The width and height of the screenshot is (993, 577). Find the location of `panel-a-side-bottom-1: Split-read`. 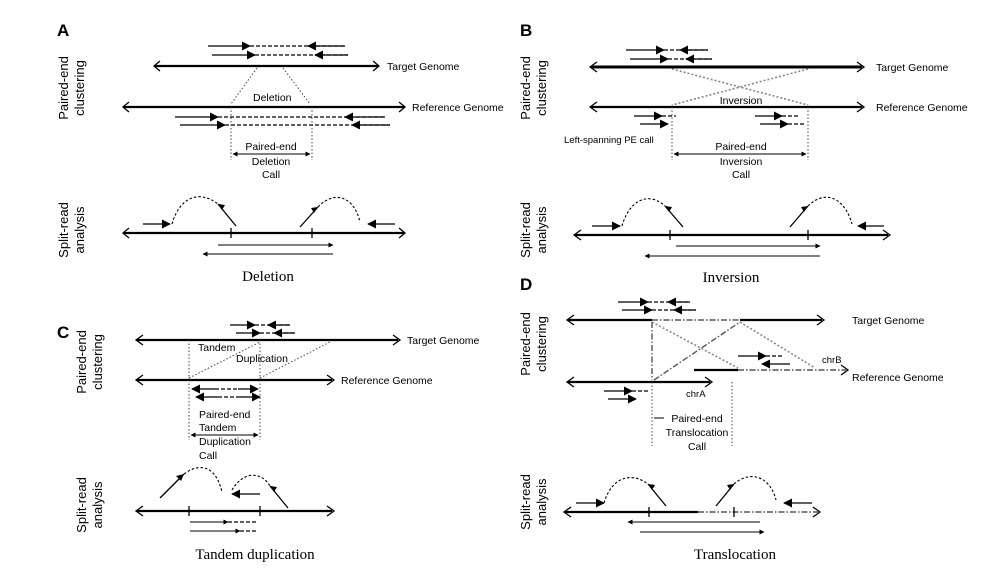

panel-a-side-bottom-1: Split-read is located at coordinates (63, 230).